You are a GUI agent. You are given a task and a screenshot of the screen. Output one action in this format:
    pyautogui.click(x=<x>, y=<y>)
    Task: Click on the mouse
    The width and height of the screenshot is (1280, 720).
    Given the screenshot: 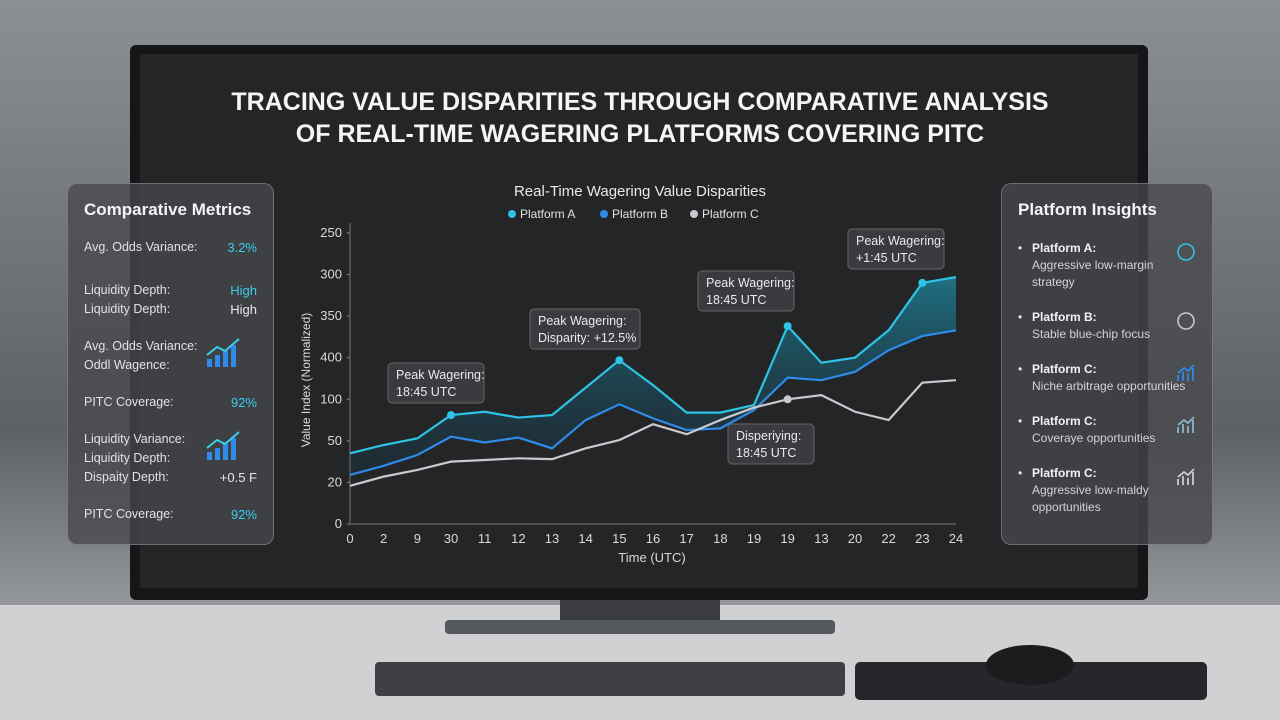 What is the action you would take?
    pyautogui.click(x=1030, y=665)
    